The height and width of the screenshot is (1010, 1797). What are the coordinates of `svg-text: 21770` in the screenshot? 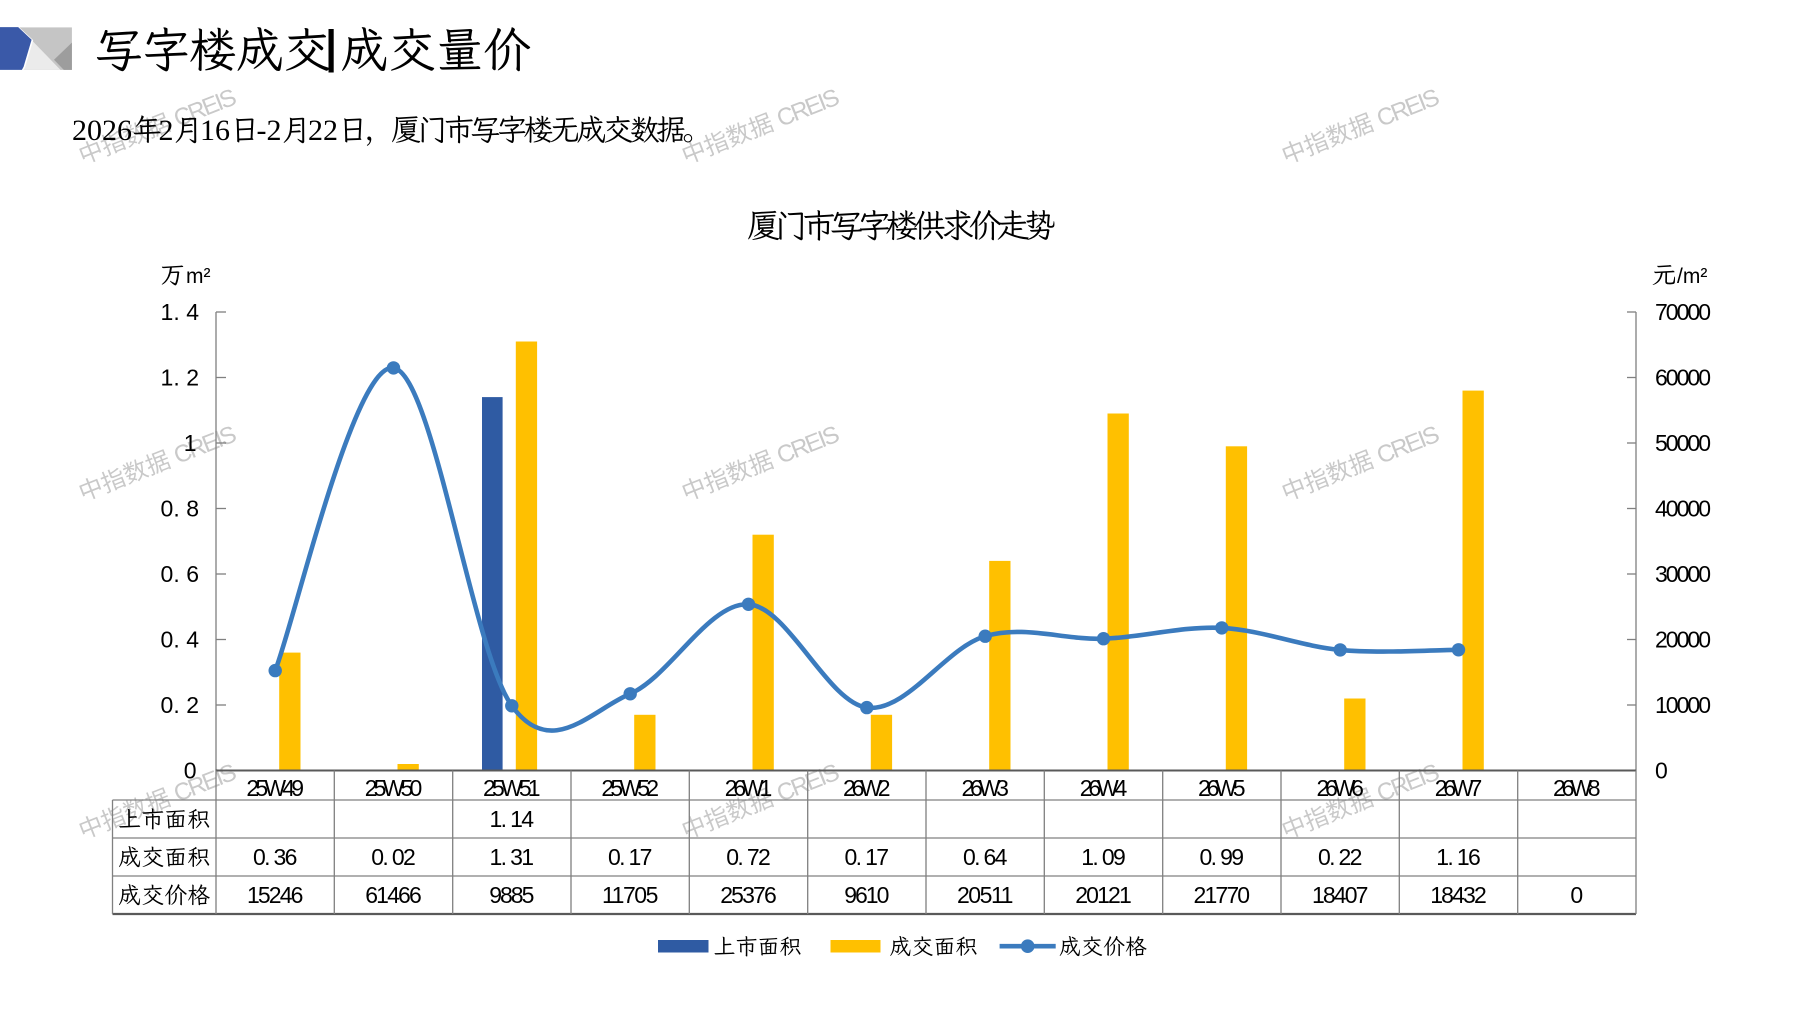 It's located at (1222, 895).